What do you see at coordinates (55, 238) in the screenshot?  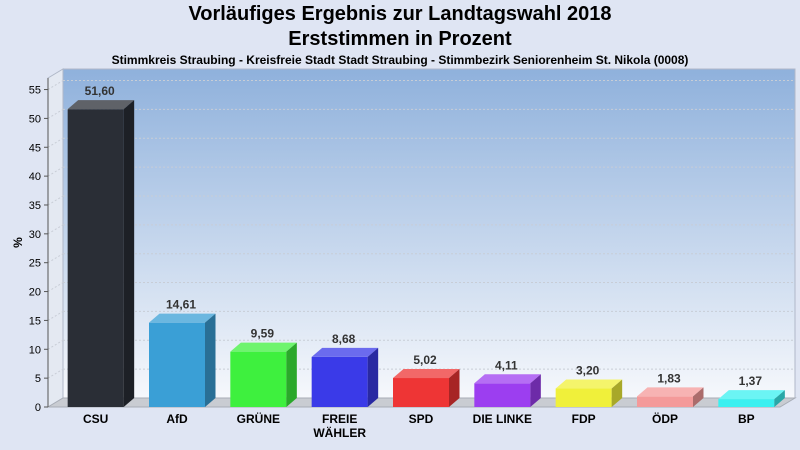 I see `plot-left-wall` at bounding box center [55, 238].